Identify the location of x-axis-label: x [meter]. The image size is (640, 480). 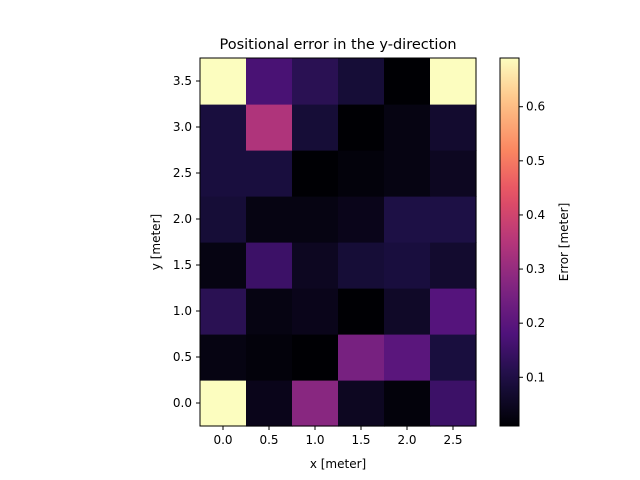
(338, 464).